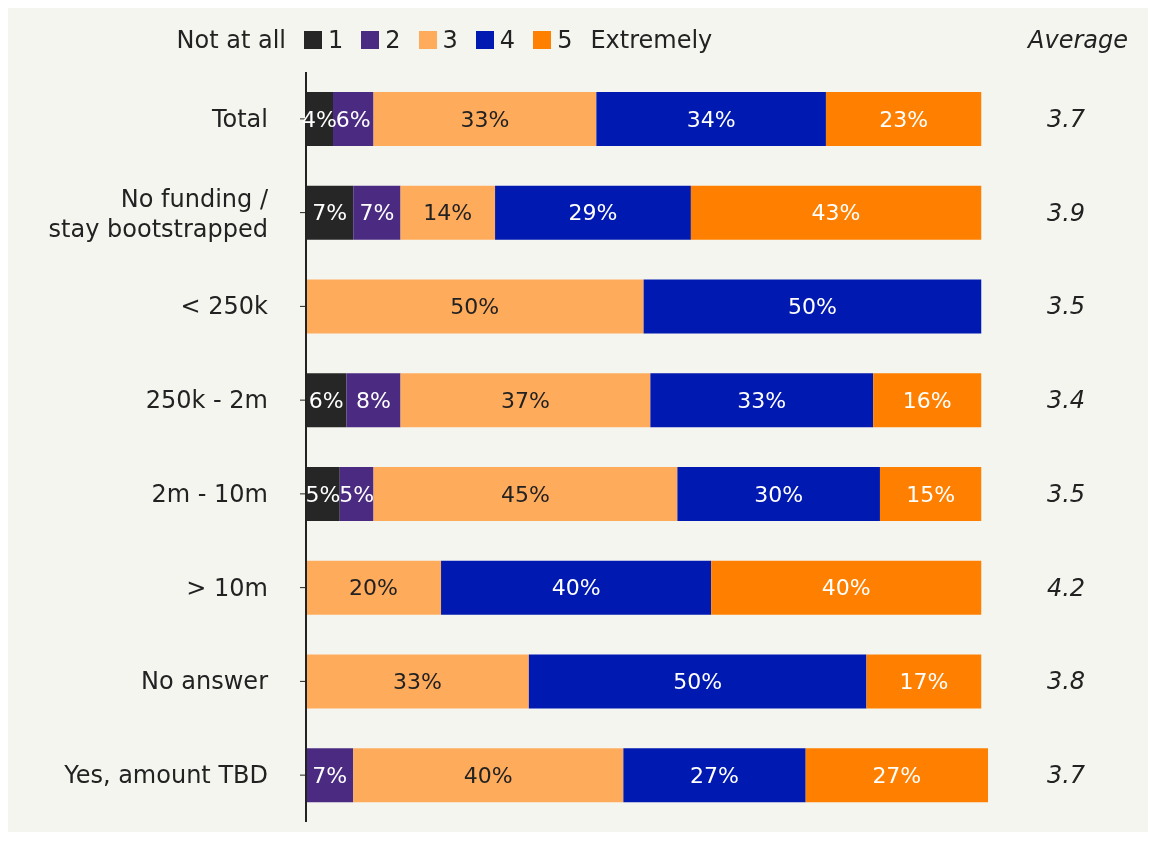 This screenshot has height=847, width=1160. I want to click on text: 3.4, so click(1066, 400).